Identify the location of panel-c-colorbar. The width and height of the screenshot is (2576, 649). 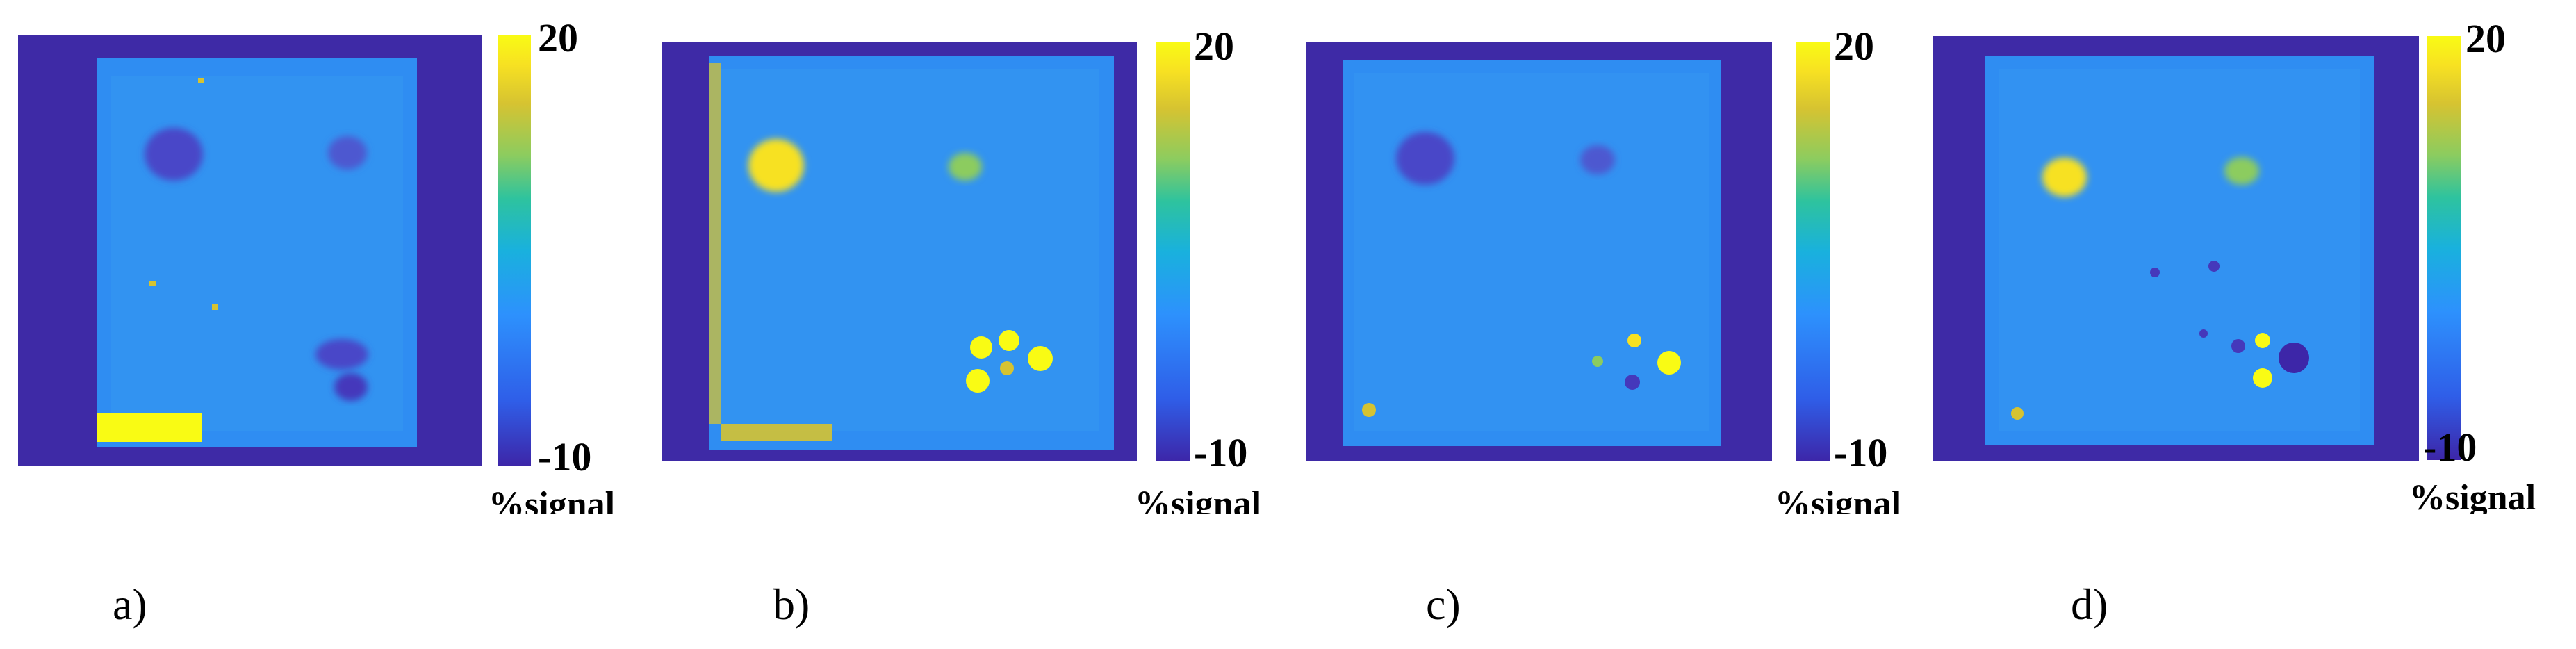
(1813, 251).